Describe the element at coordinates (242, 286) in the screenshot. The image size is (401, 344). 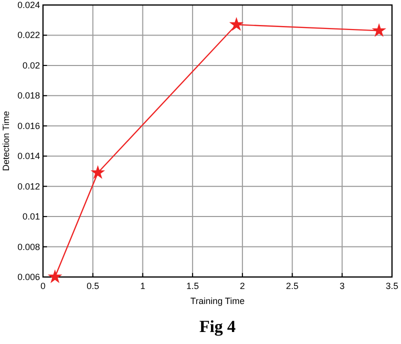
I see `x-tick-label: 2` at that location.